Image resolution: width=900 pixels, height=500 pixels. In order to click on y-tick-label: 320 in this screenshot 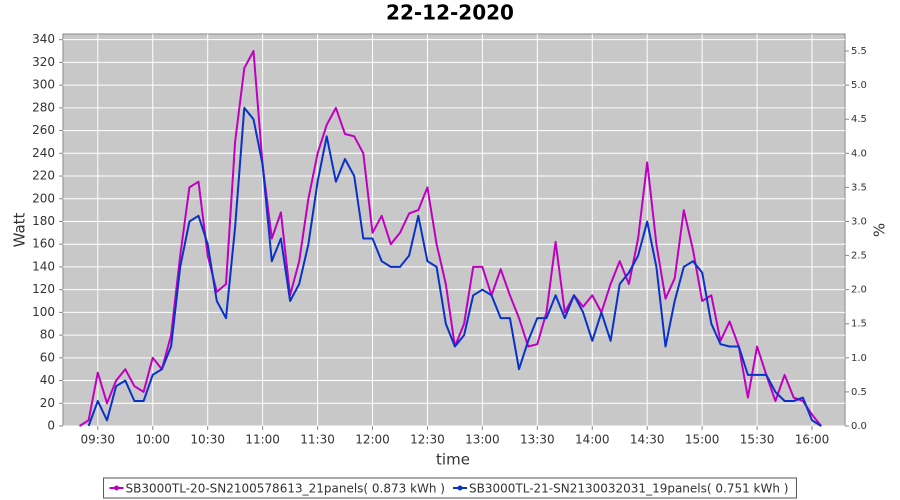, I will do `click(43, 62)`.